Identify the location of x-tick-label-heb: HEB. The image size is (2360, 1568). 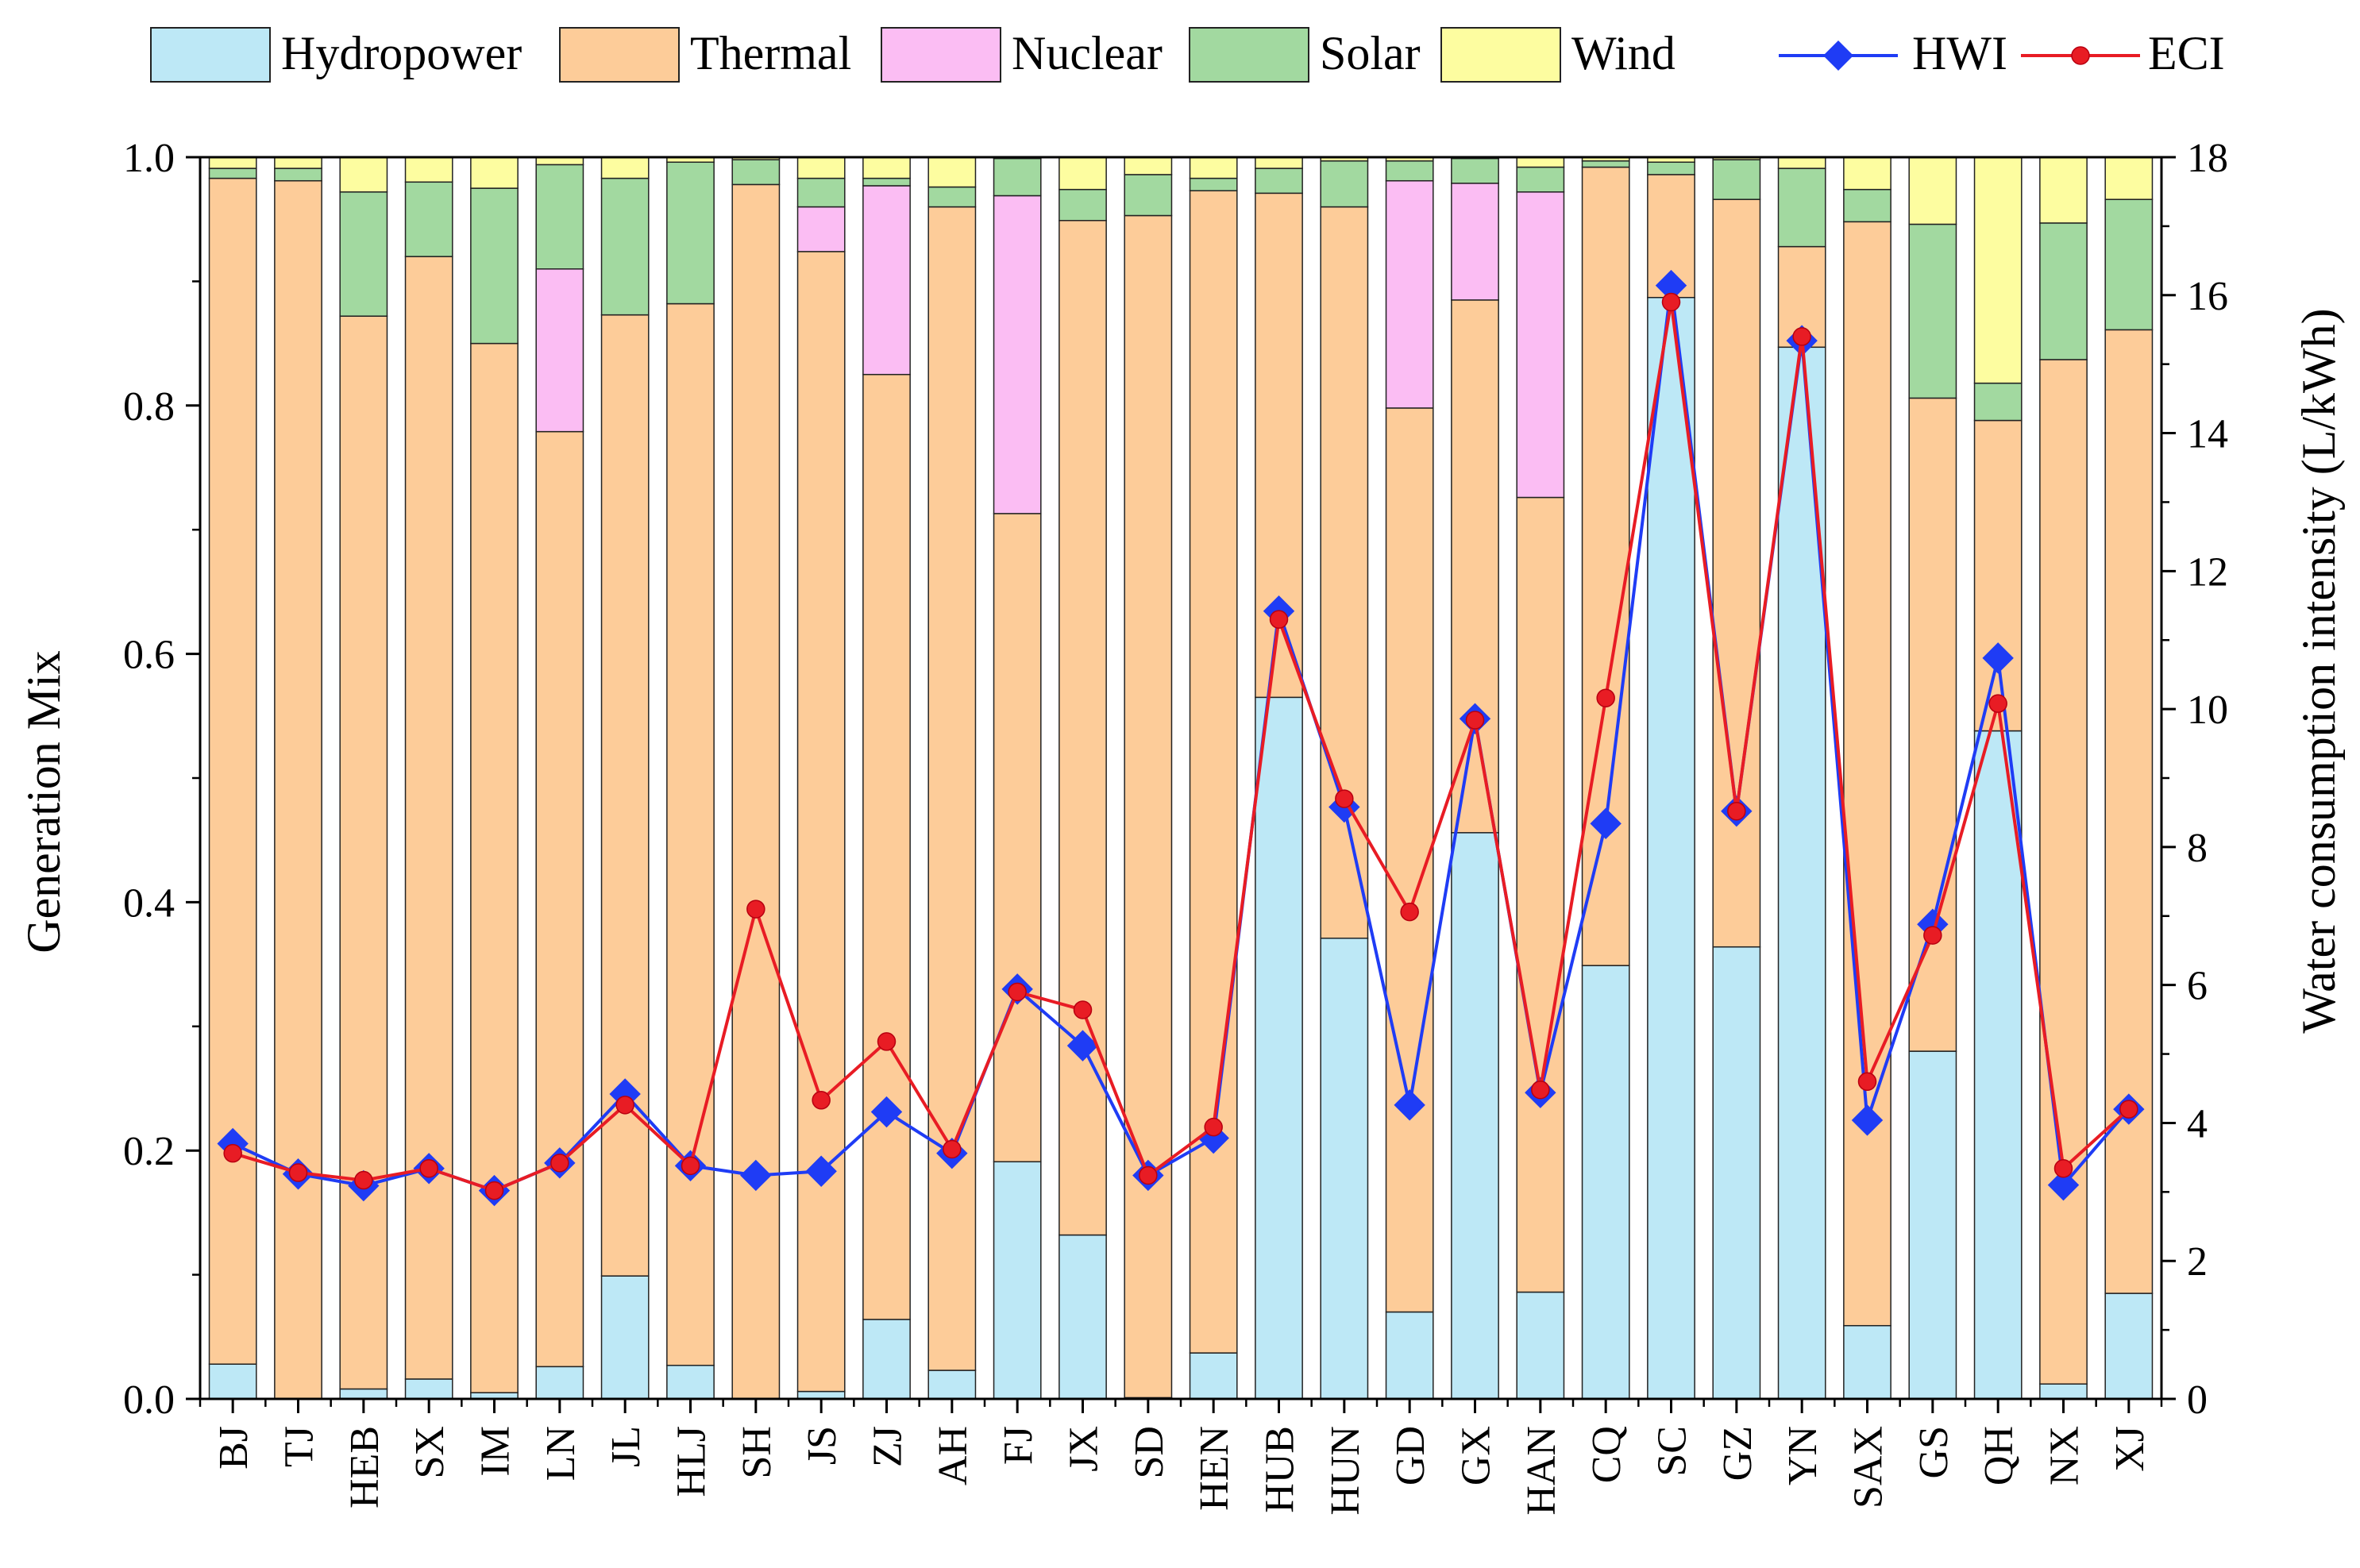
(365, 1467).